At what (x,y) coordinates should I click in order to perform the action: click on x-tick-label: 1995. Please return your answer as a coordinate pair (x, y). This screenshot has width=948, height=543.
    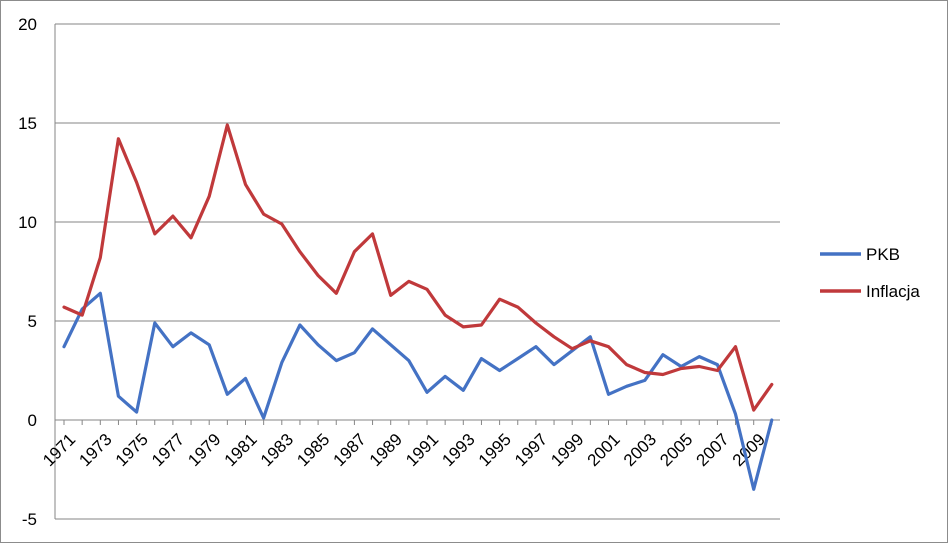
    Looking at the image, I should click on (495, 450).